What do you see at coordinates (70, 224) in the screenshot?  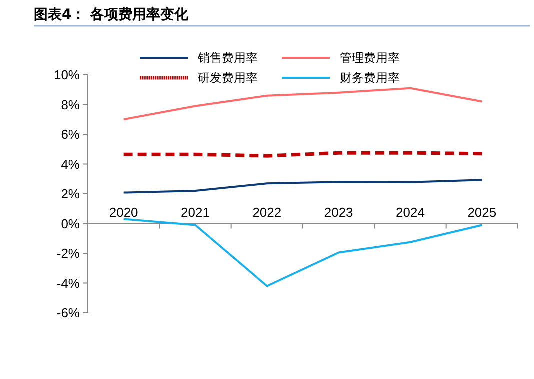 I see `y-tick-label: 0%` at bounding box center [70, 224].